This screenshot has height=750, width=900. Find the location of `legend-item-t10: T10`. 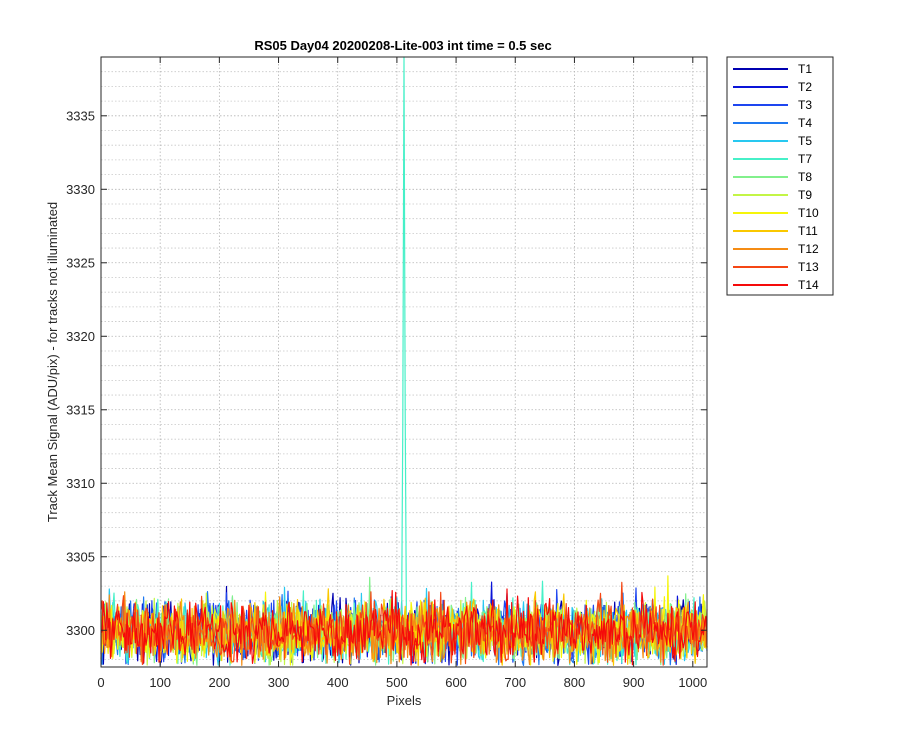

legend-item-t10: T10 is located at coordinates (776, 213).